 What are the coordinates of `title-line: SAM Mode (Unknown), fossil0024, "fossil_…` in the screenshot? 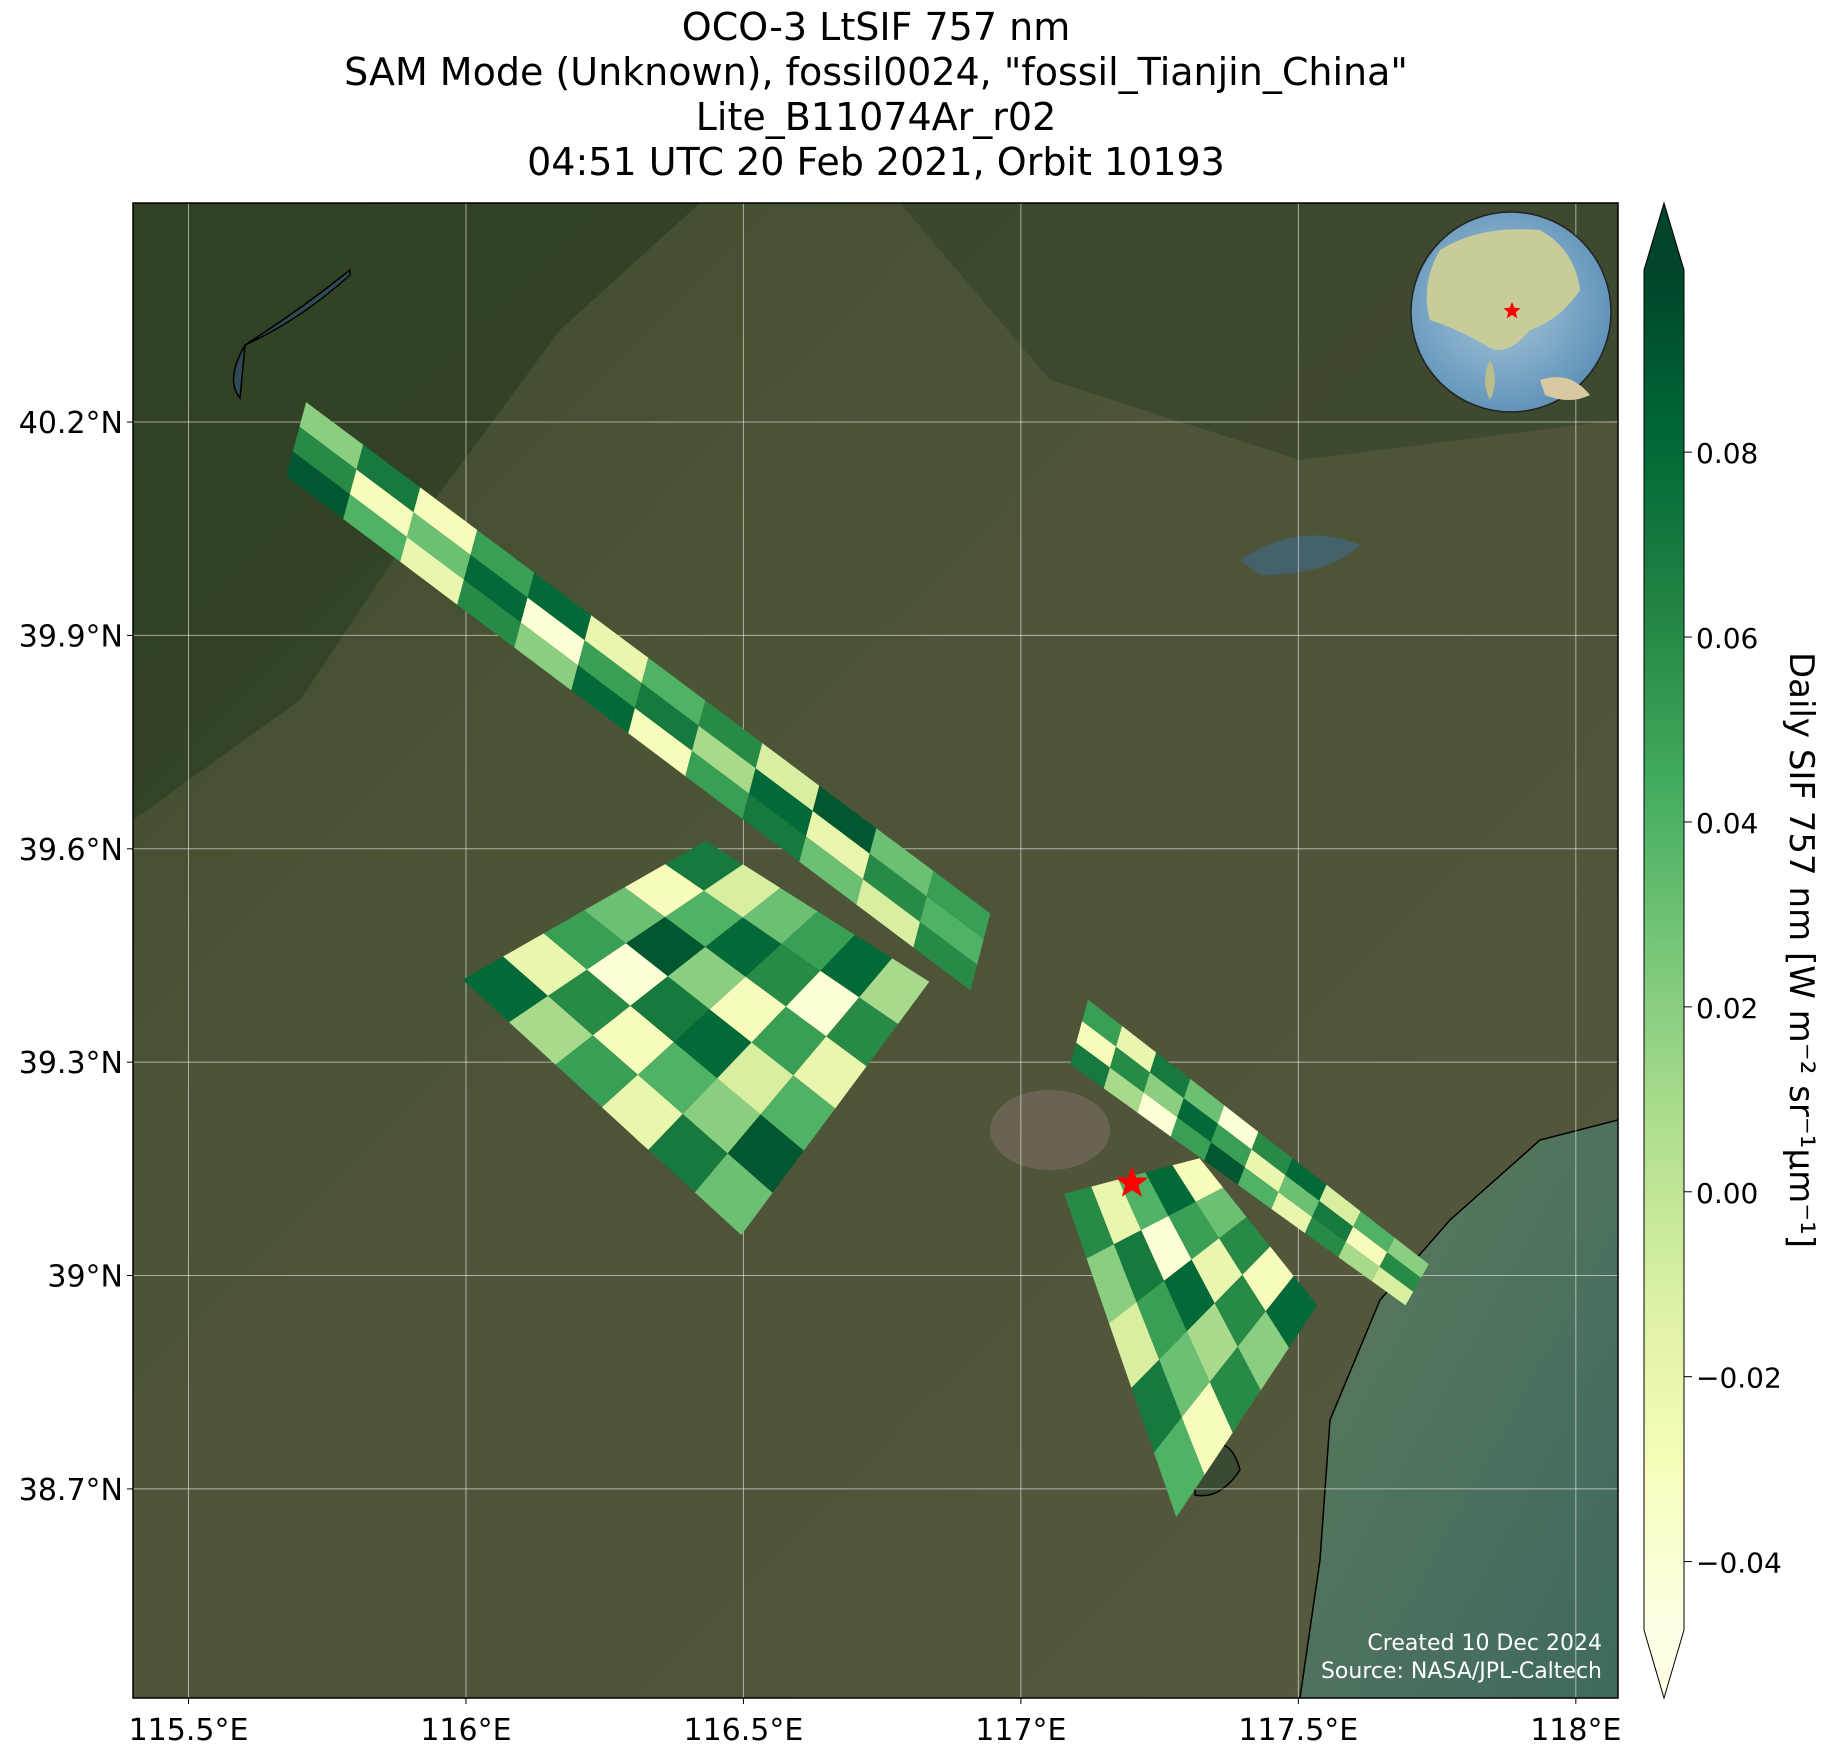 It's located at (876, 72).